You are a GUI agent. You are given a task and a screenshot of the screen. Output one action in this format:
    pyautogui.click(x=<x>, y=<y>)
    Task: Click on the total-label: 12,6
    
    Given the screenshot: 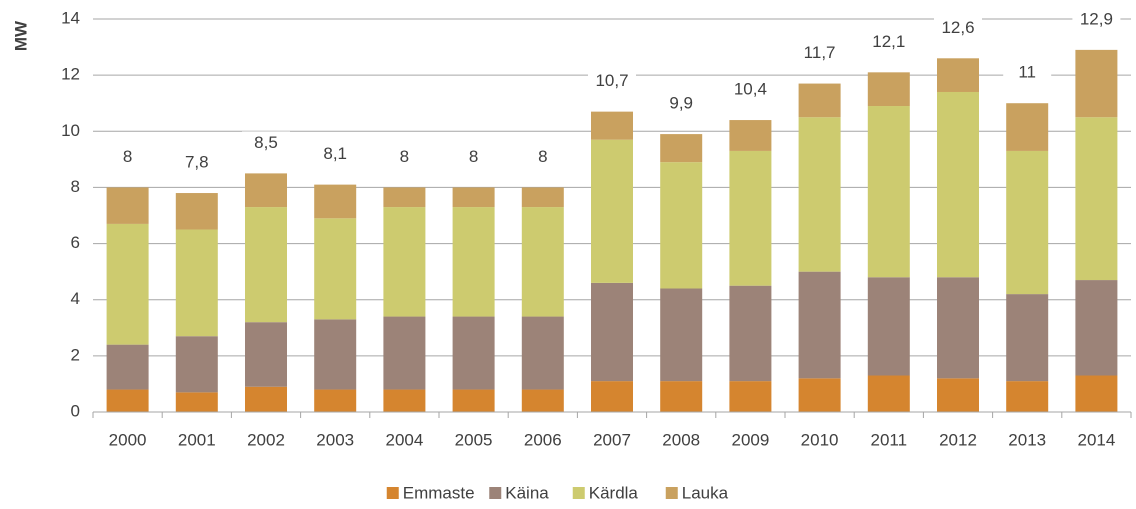 What is the action you would take?
    pyautogui.click(x=957, y=27)
    